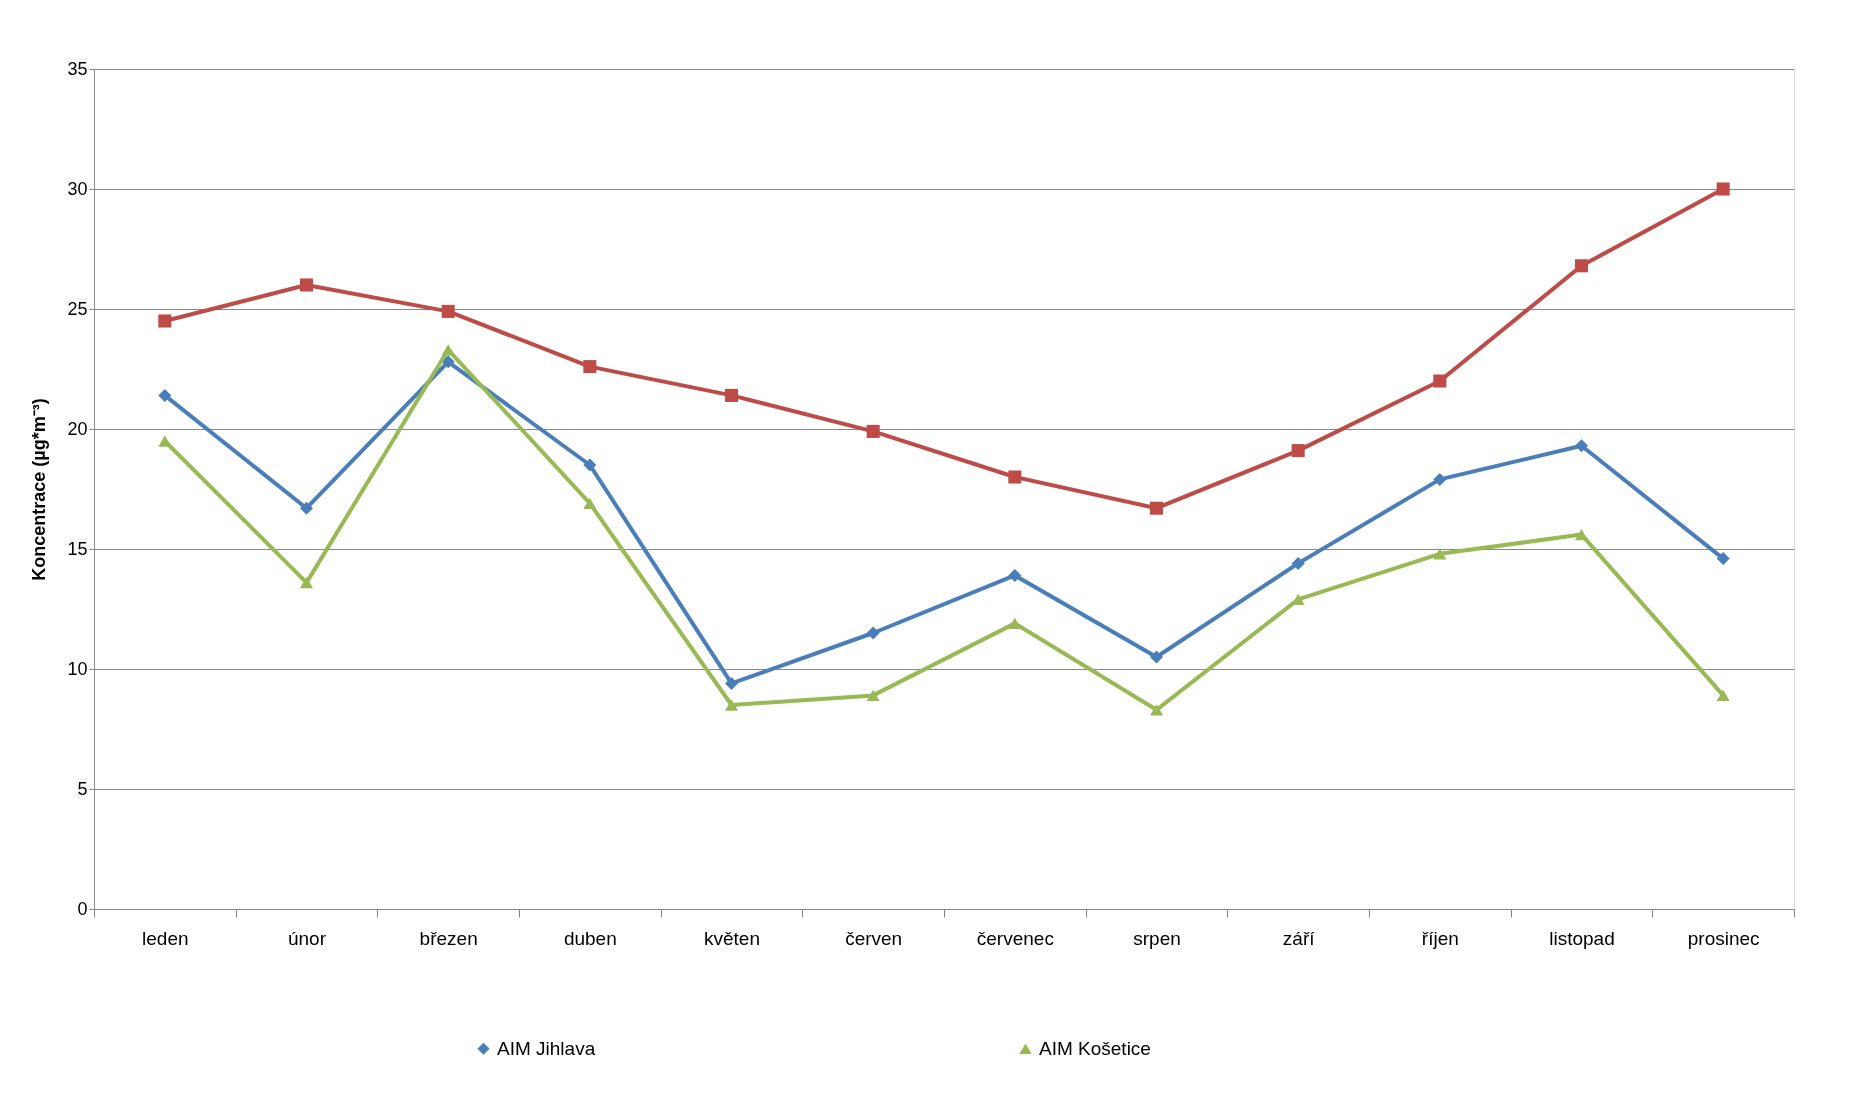  What do you see at coordinates (39, 489) in the screenshot?
I see `y-axis-title: Koncentrace (µg*m⁻³)` at bounding box center [39, 489].